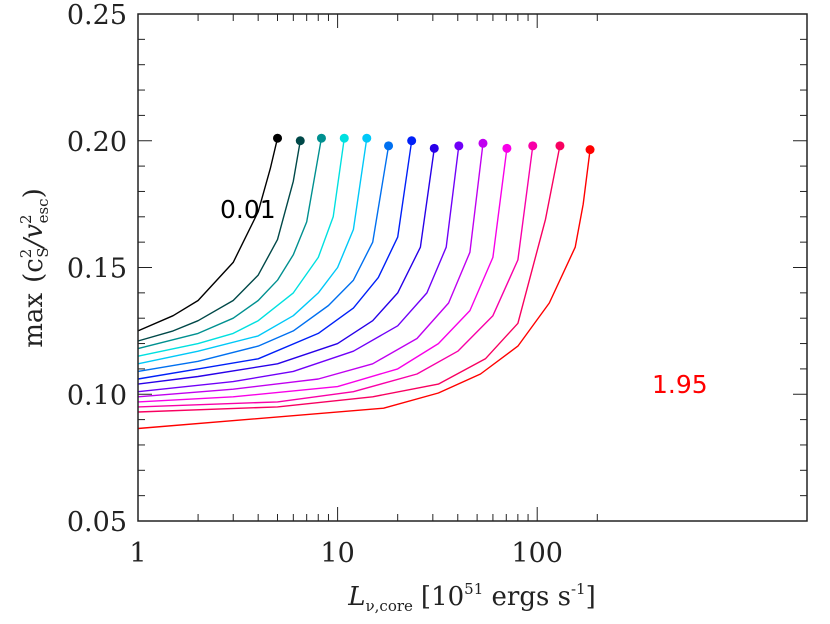 This screenshot has width=830, height=624. Describe the element at coordinates (97, 522) in the screenshot. I see `y-tick-label: 0.05` at that location.